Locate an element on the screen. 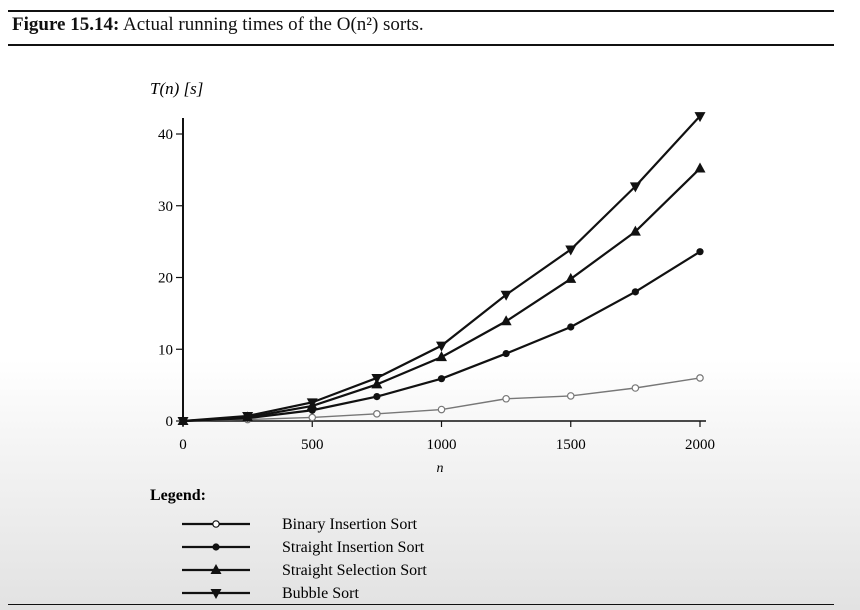  x-tick-label: 500 is located at coordinates (312, 445).